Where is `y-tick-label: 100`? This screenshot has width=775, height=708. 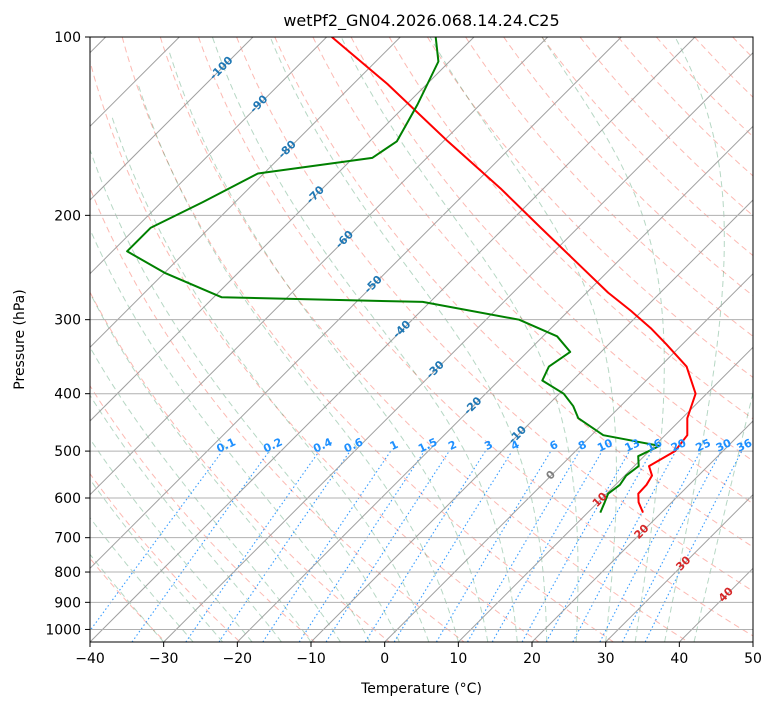
y-tick-label: 100 is located at coordinates (67, 38).